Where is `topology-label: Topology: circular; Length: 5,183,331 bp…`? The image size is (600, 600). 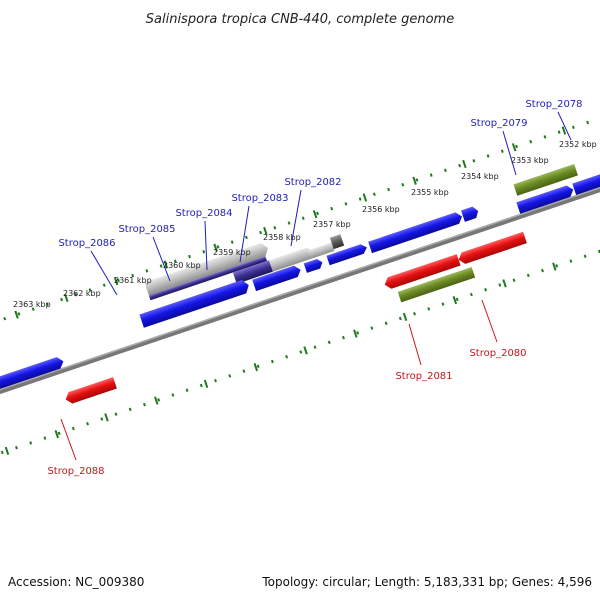 topology-label: Topology: circular; Length: 5,183,331 bp… is located at coordinates (426, 582).